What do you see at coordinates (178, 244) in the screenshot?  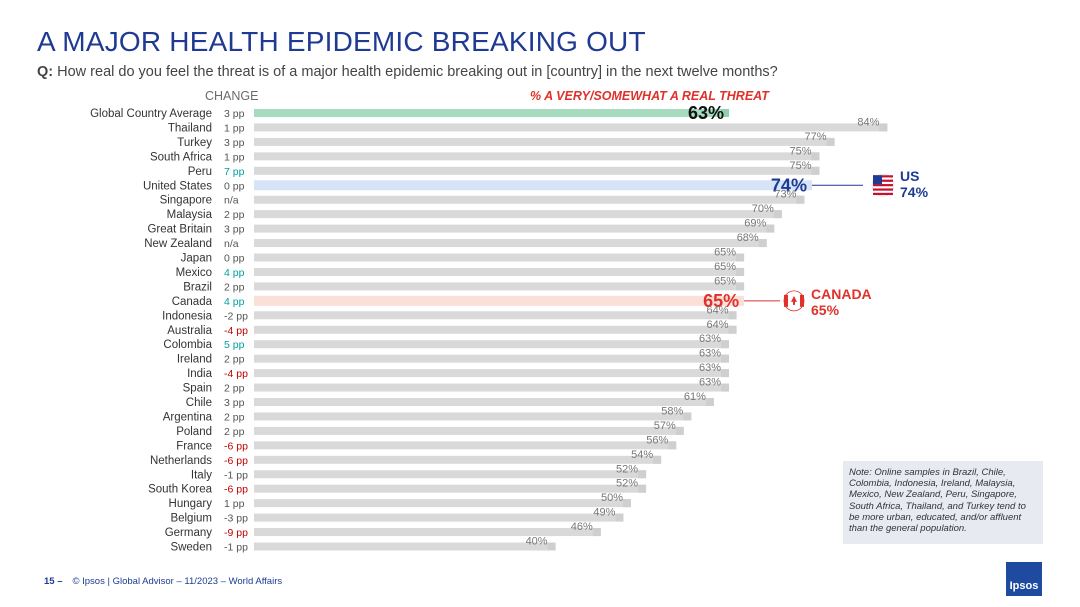 I see `country-label-new-zealand: New Zealand` at bounding box center [178, 244].